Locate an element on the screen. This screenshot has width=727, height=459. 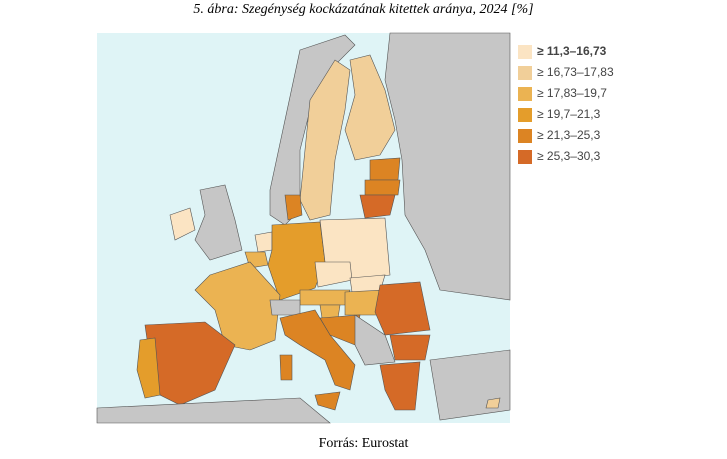
portugal is located at coordinates (148, 368).